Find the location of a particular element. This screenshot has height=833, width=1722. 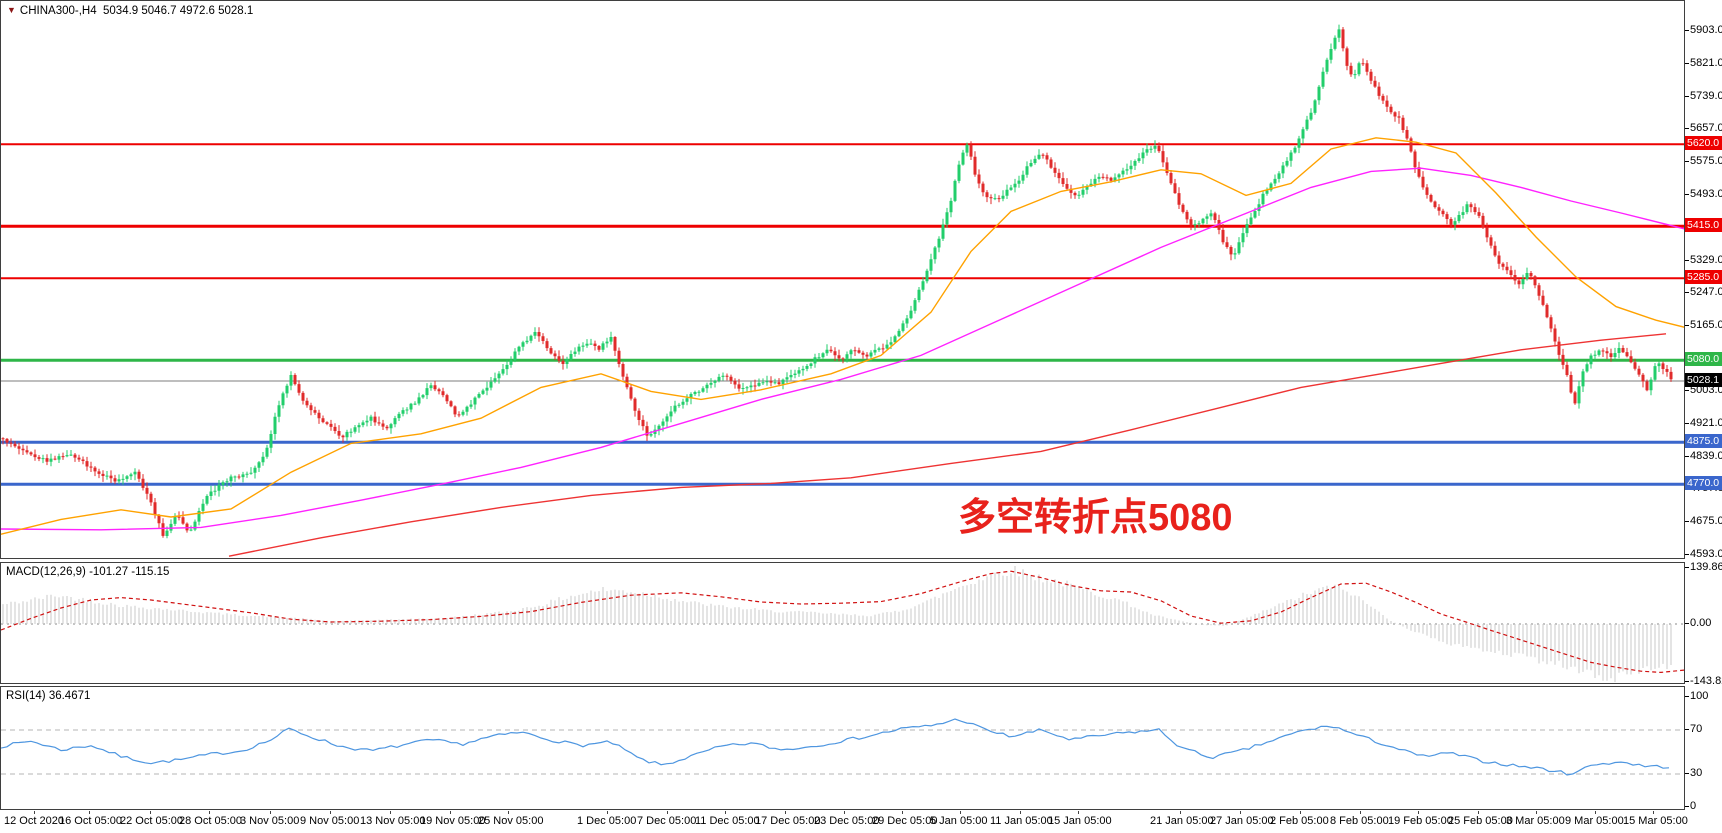

price-tick: 5165.0 is located at coordinates (1706, 325).